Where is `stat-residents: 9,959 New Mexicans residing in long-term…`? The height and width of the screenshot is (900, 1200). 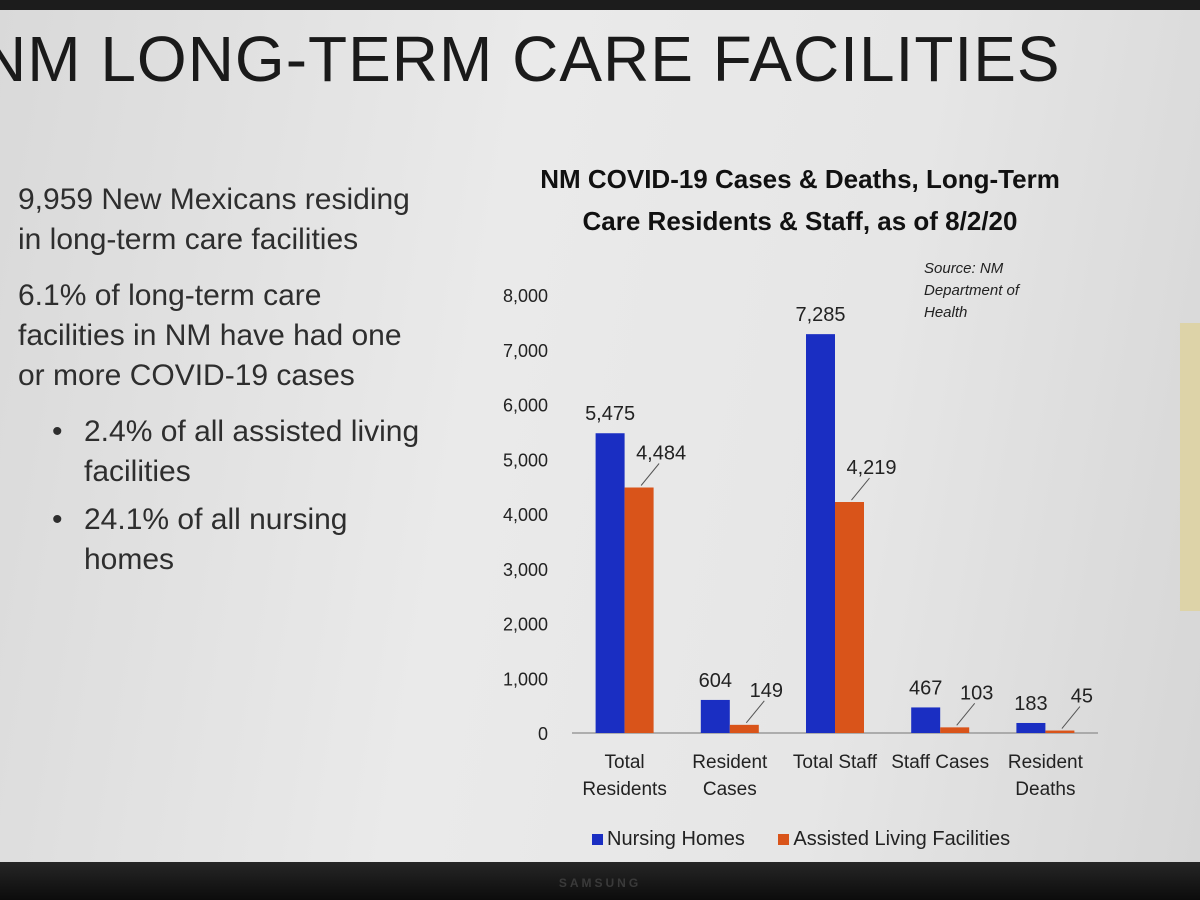 stat-residents: 9,959 New Mexicans residing in long-term… is located at coordinates (214, 219).